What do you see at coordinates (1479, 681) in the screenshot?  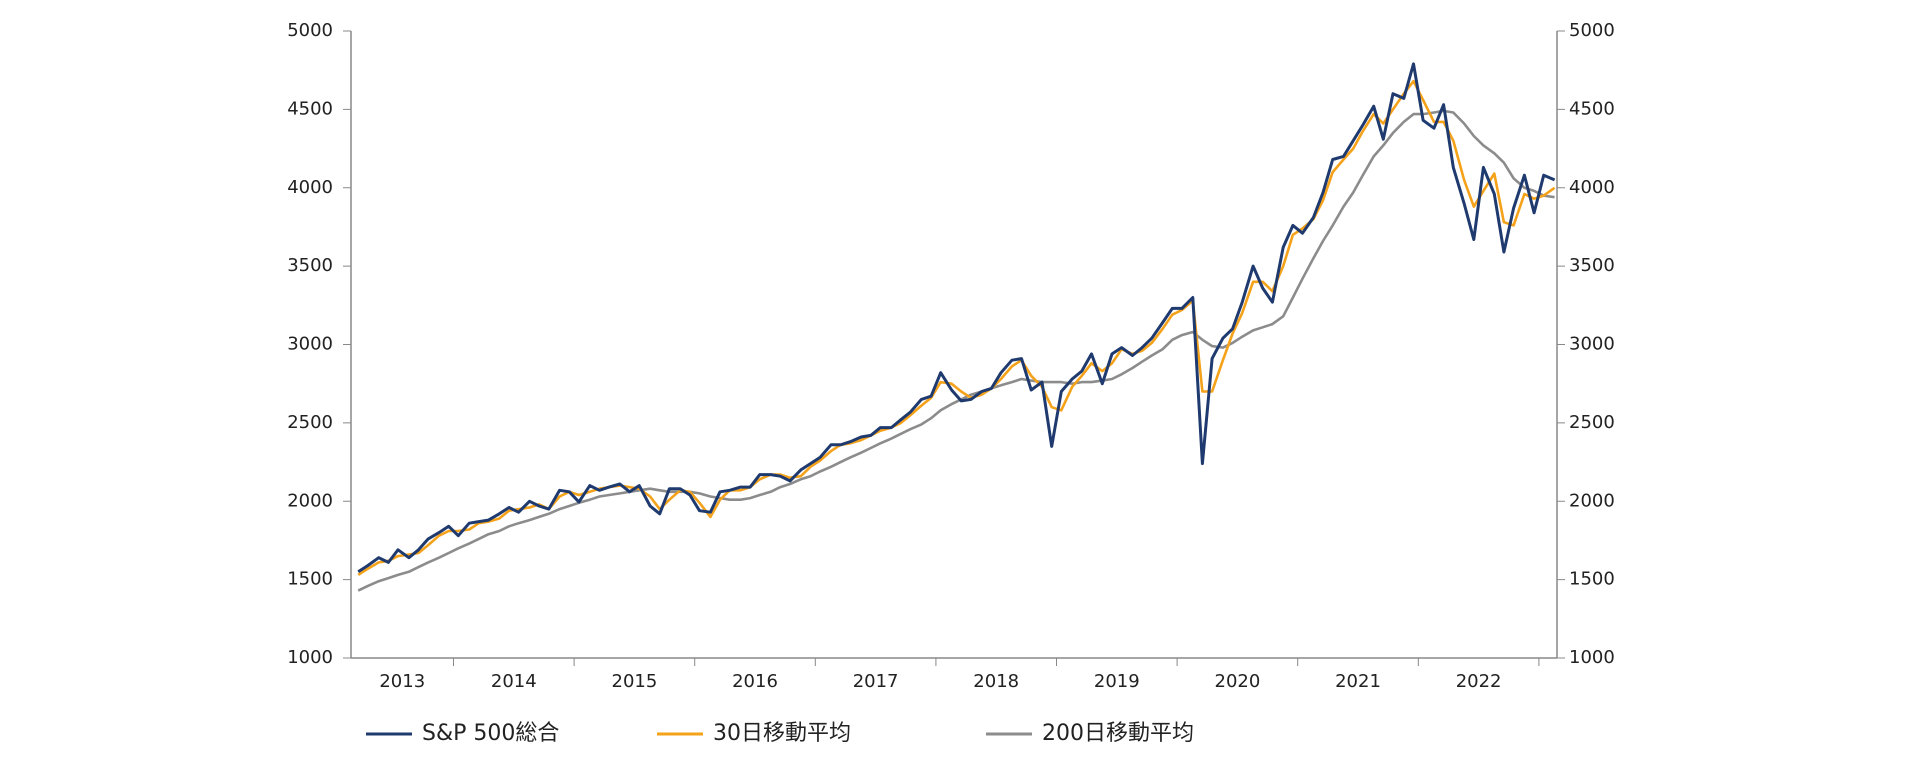 I see `x-tick-label: 2022` at bounding box center [1479, 681].